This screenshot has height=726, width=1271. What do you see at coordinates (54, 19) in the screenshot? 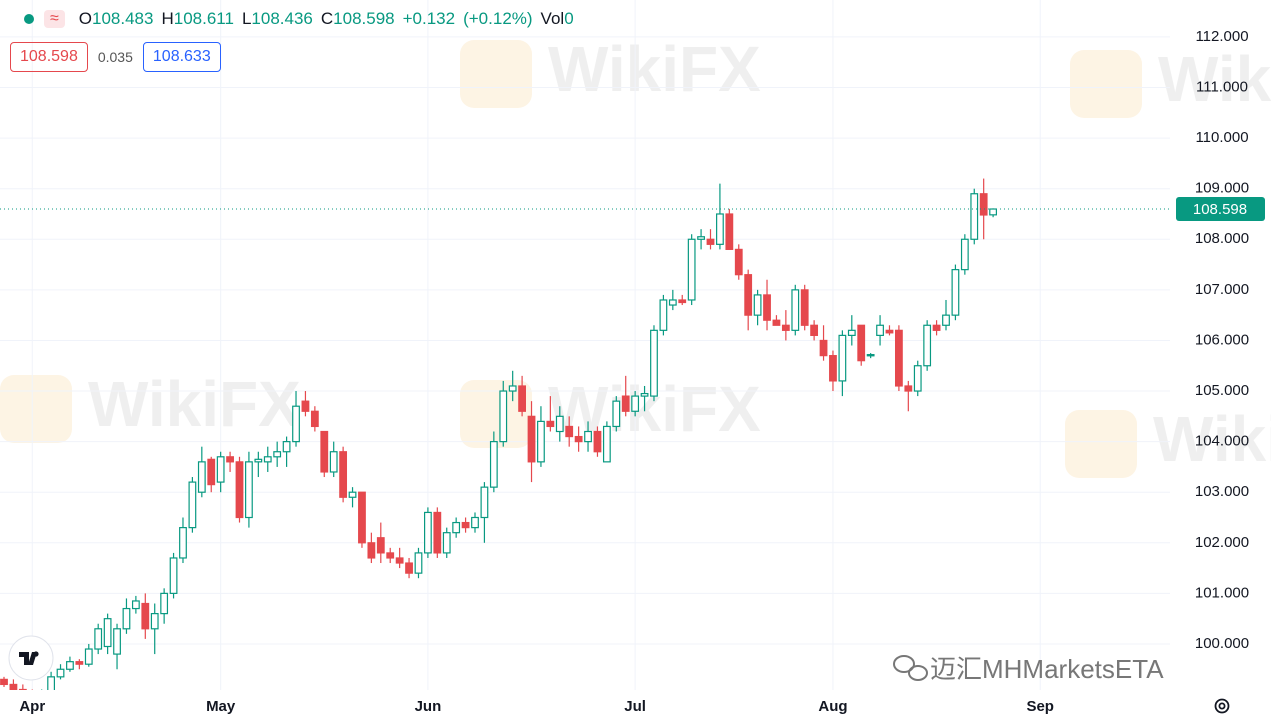
I see `indicator-badge: ≈` at bounding box center [54, 19].